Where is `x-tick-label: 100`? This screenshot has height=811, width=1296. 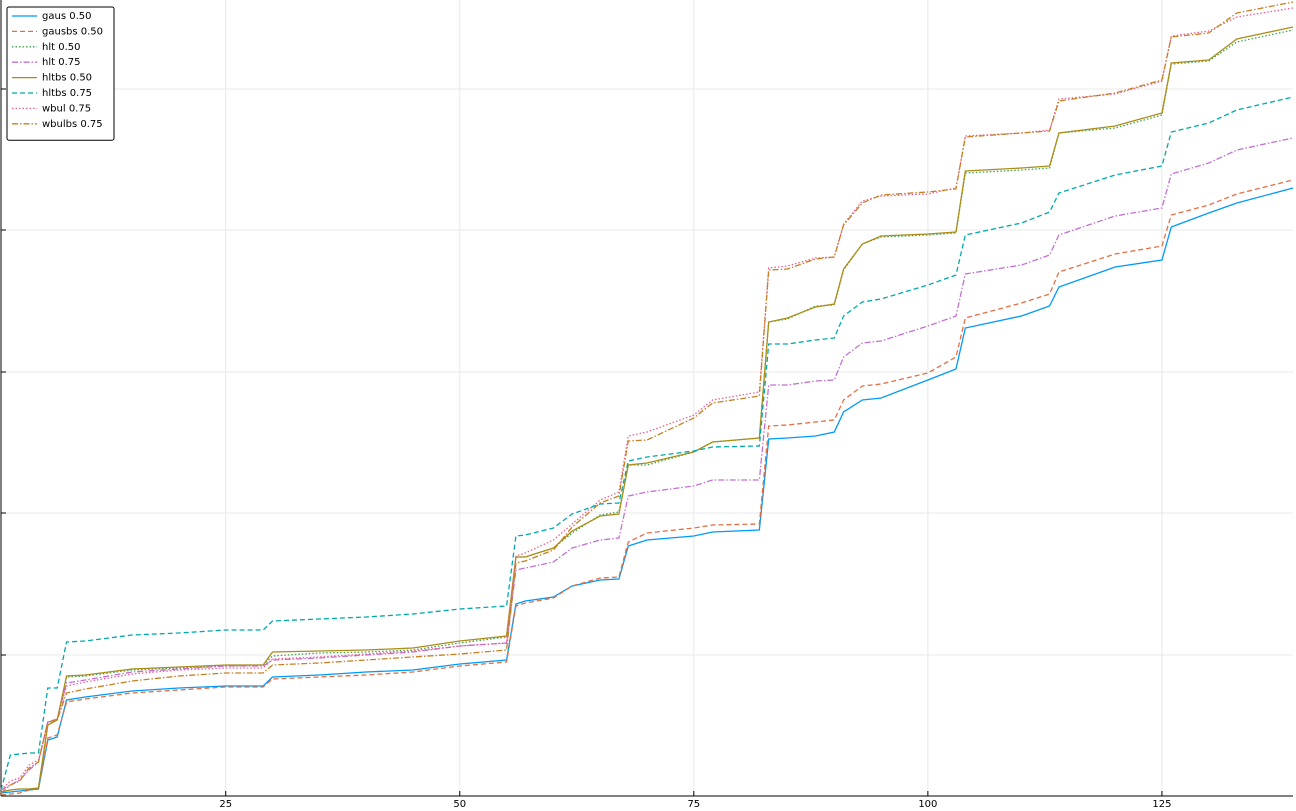
x-tick-label: 100 is located at coordinates (927, 804).